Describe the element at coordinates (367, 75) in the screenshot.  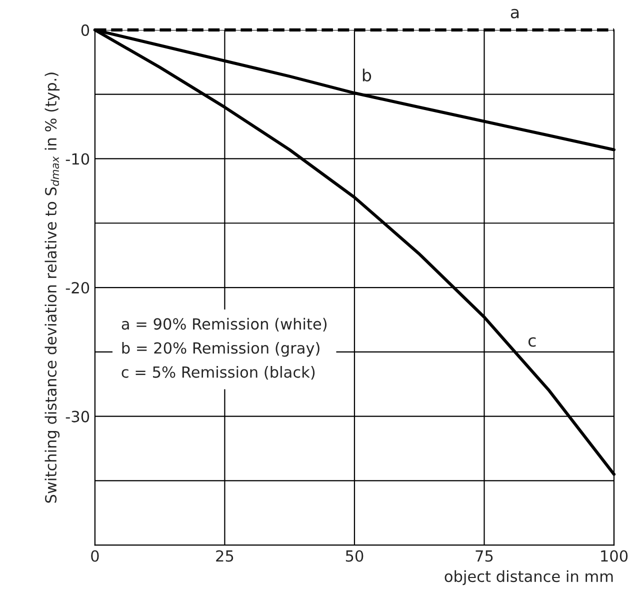
I see `annotation: b` at that location.